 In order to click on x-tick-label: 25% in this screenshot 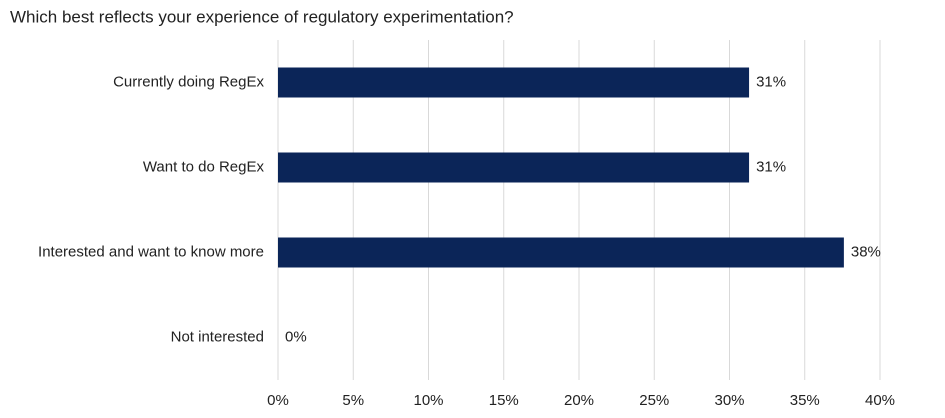, I will do `click(654, 400)`.